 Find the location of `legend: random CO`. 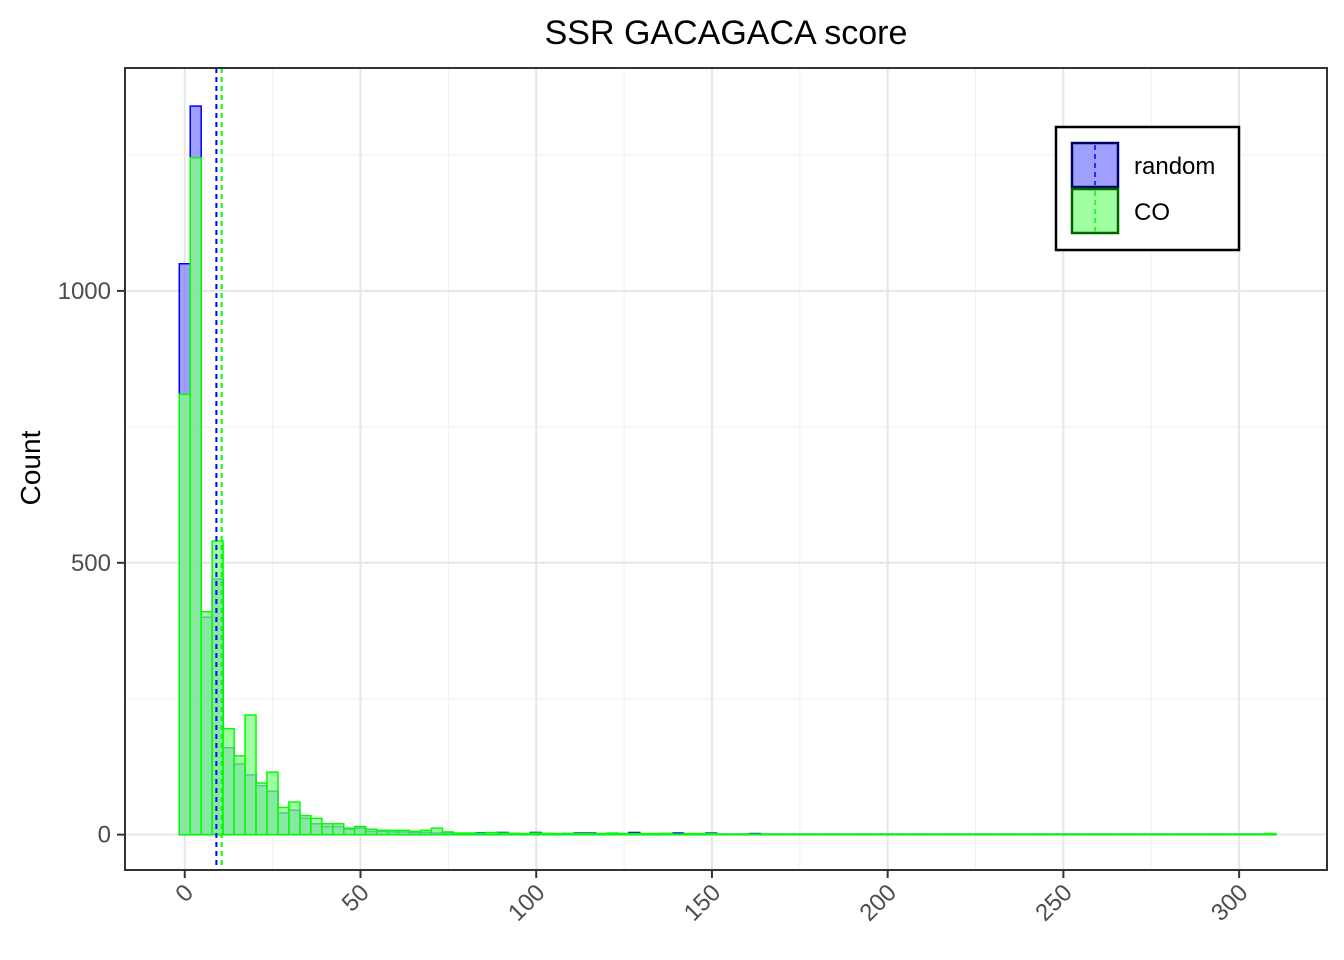

legend: random CO is located at coordinates (1147, 188).